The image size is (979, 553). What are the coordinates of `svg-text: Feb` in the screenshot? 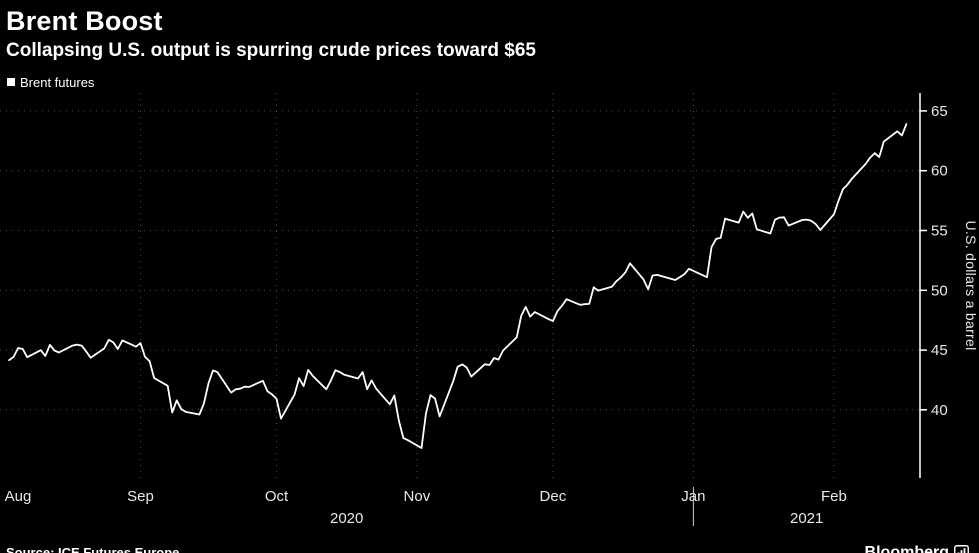 It's located at (834, 496).